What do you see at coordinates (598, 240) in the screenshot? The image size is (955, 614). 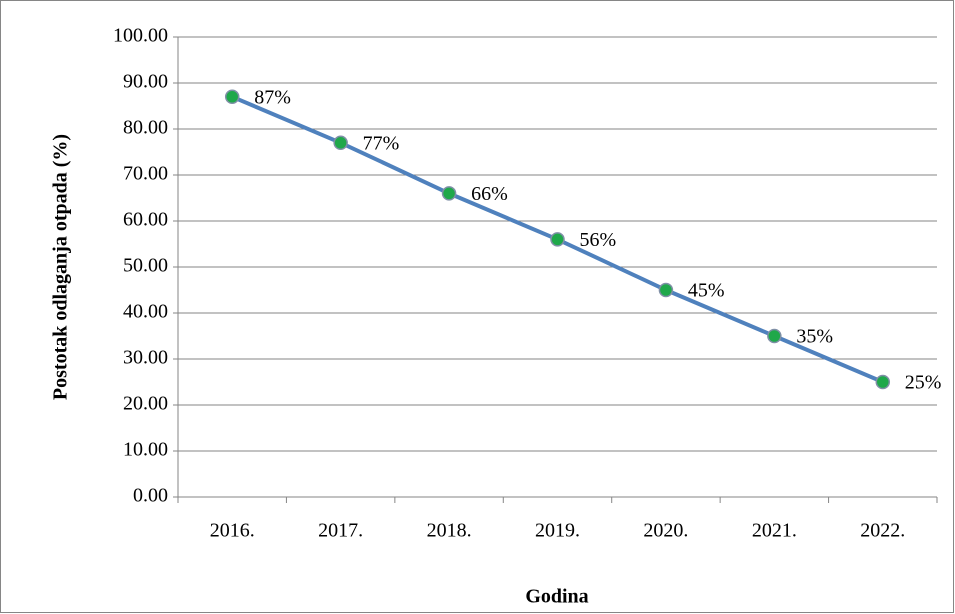 I see `data-label: 56%` at bounding box center [598, 240].